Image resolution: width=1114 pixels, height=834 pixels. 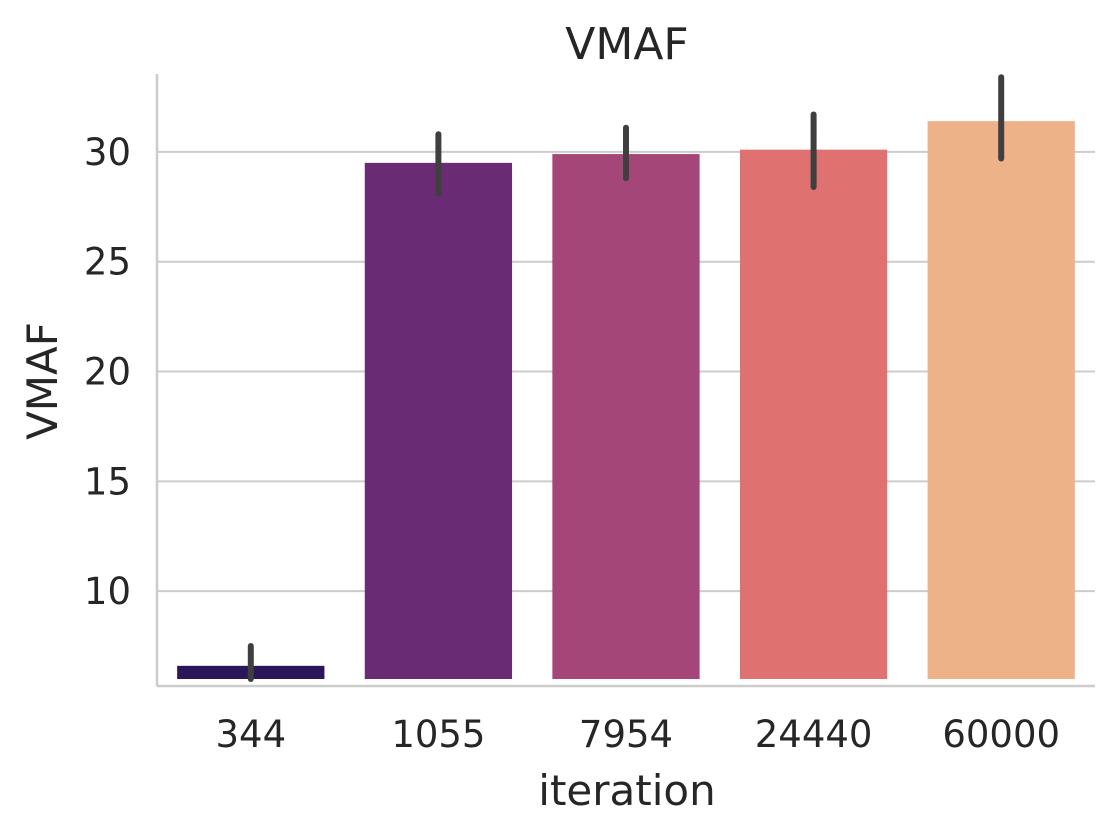 I want to click on y-tick-label: 10, so click(x=107, y=591).